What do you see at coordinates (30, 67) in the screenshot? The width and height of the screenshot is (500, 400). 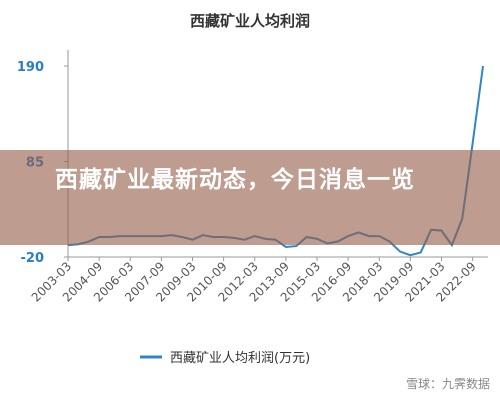 I see `y-tick-label: 190` at bounding box center [30, 67].